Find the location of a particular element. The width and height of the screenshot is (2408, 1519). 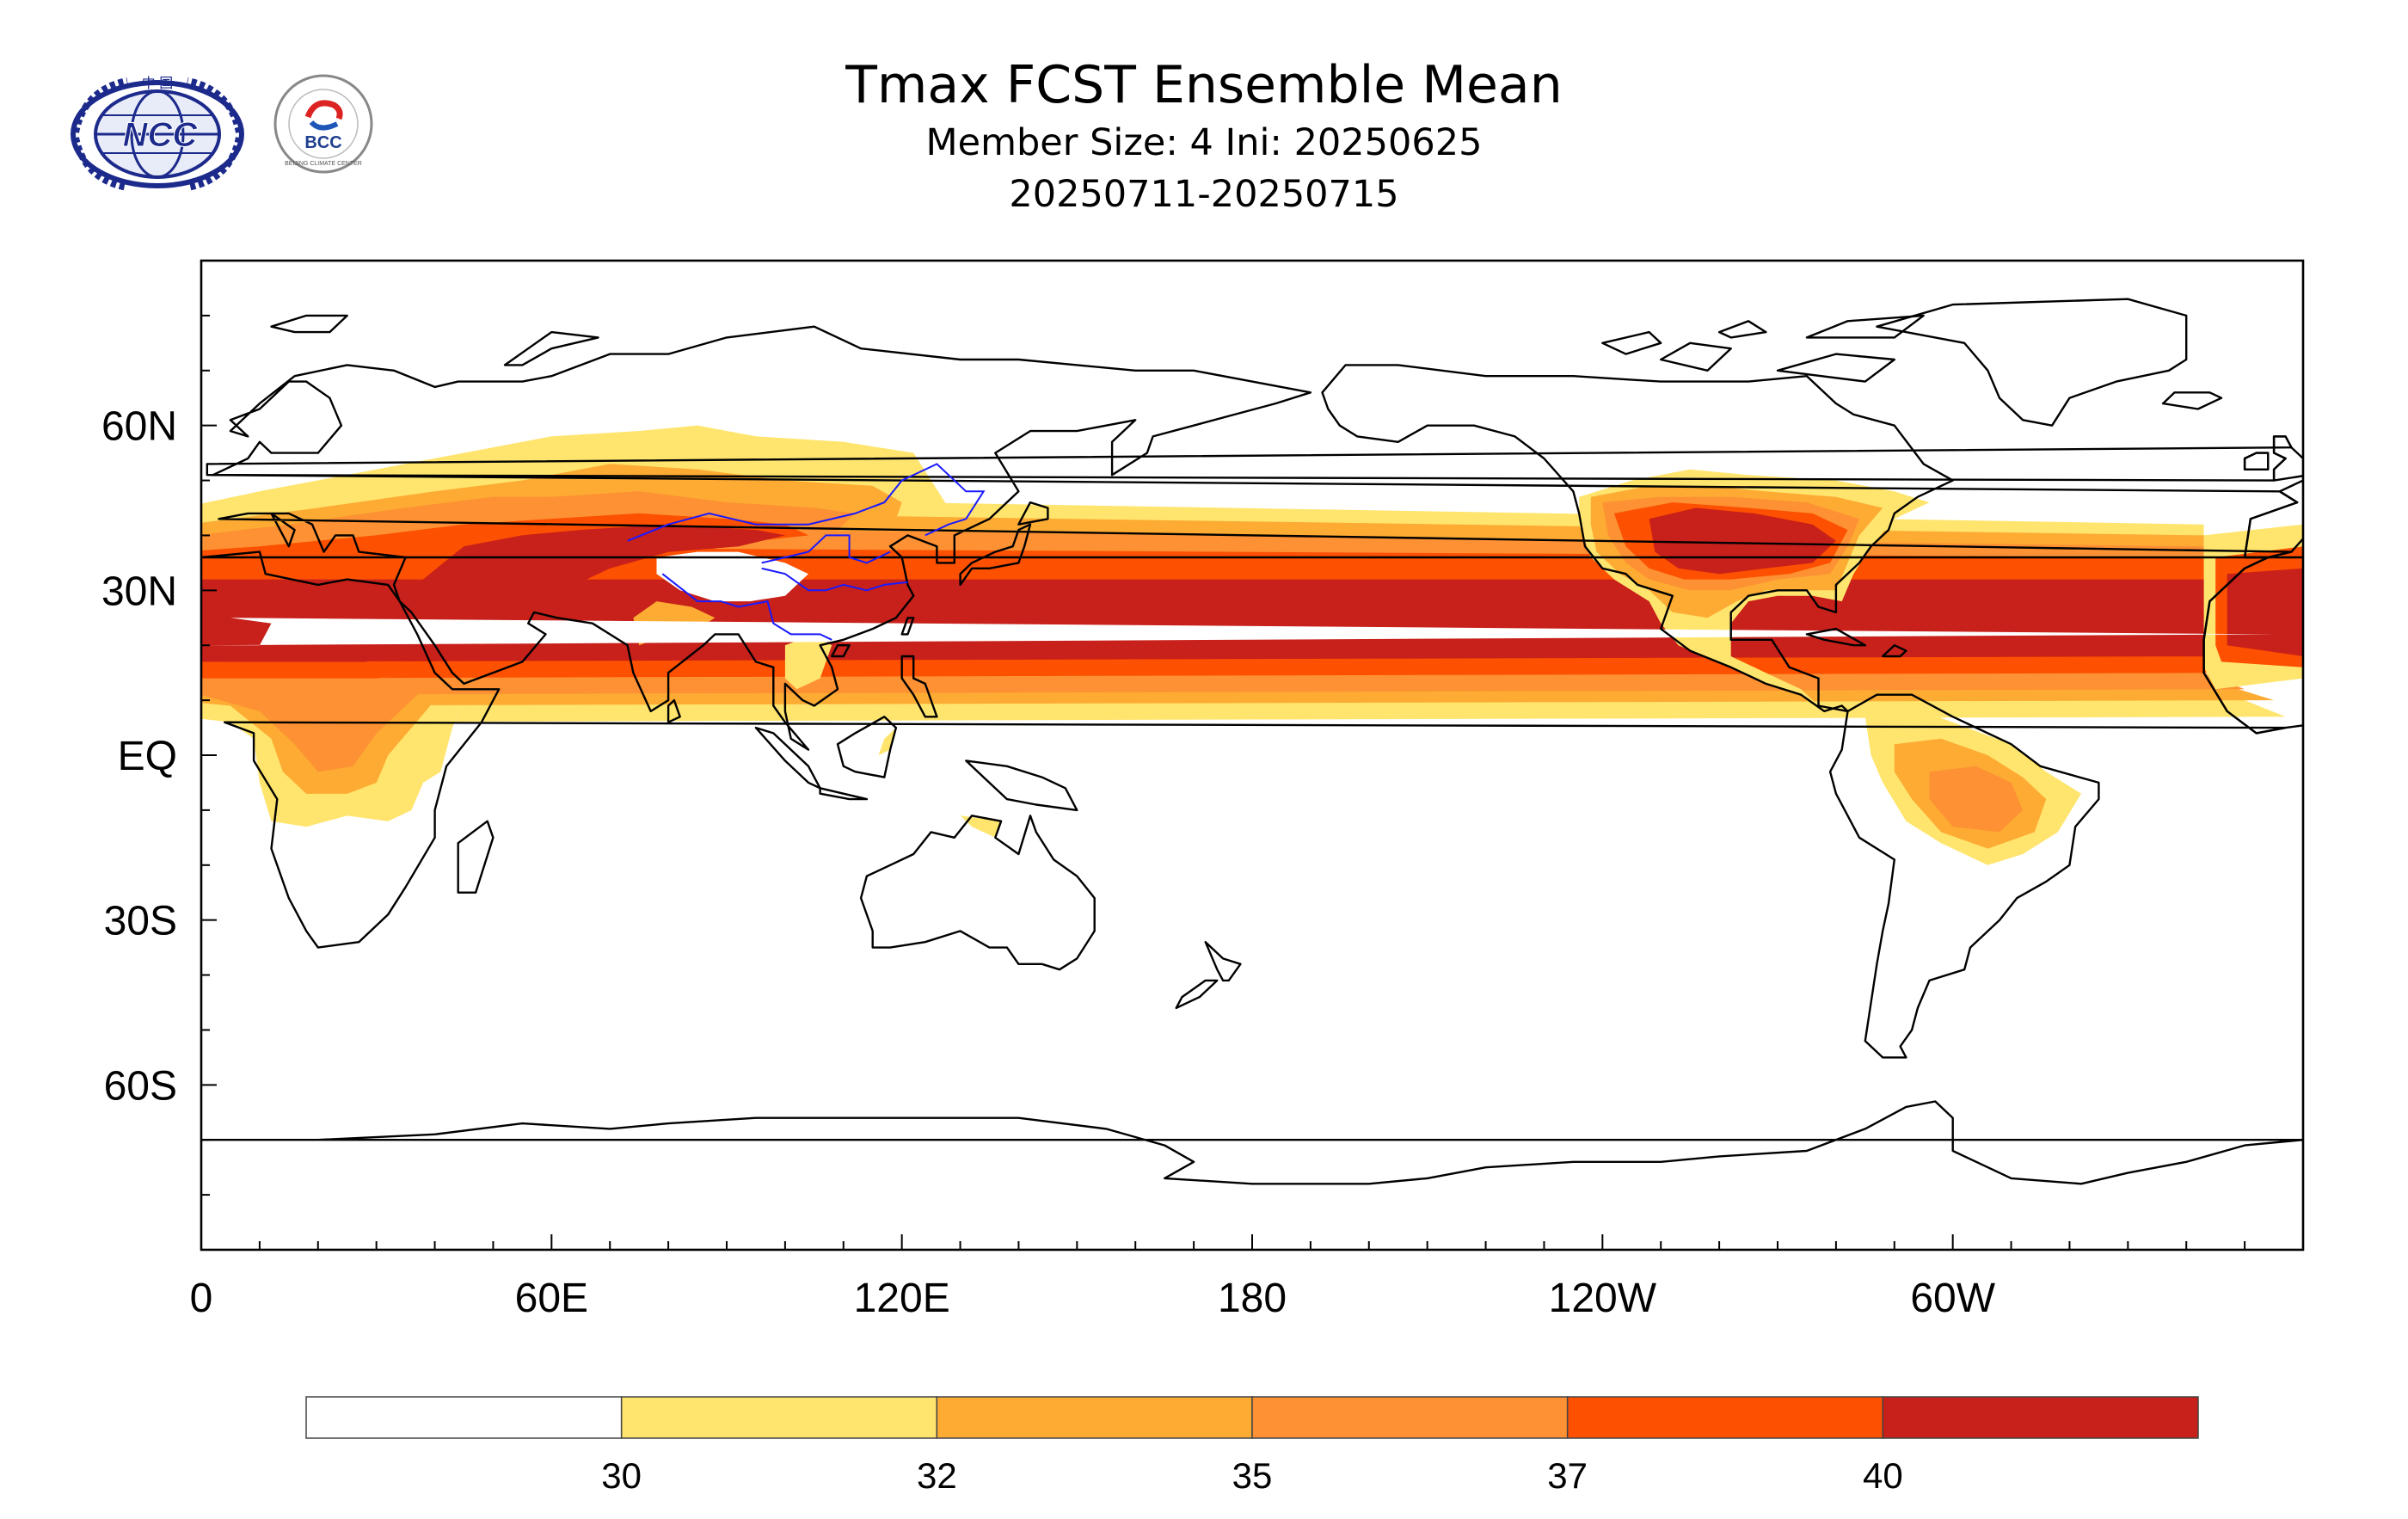

x-tick-label: 180 is located at coordinates (1252, 1298).